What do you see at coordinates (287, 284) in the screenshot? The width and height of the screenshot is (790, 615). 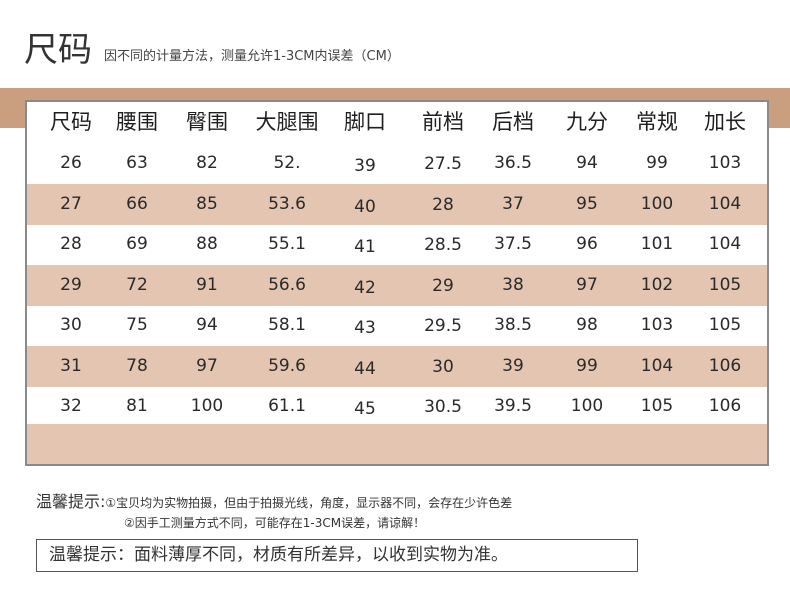 I see `table-cell: 56.6` at bounding box center [287, 284].